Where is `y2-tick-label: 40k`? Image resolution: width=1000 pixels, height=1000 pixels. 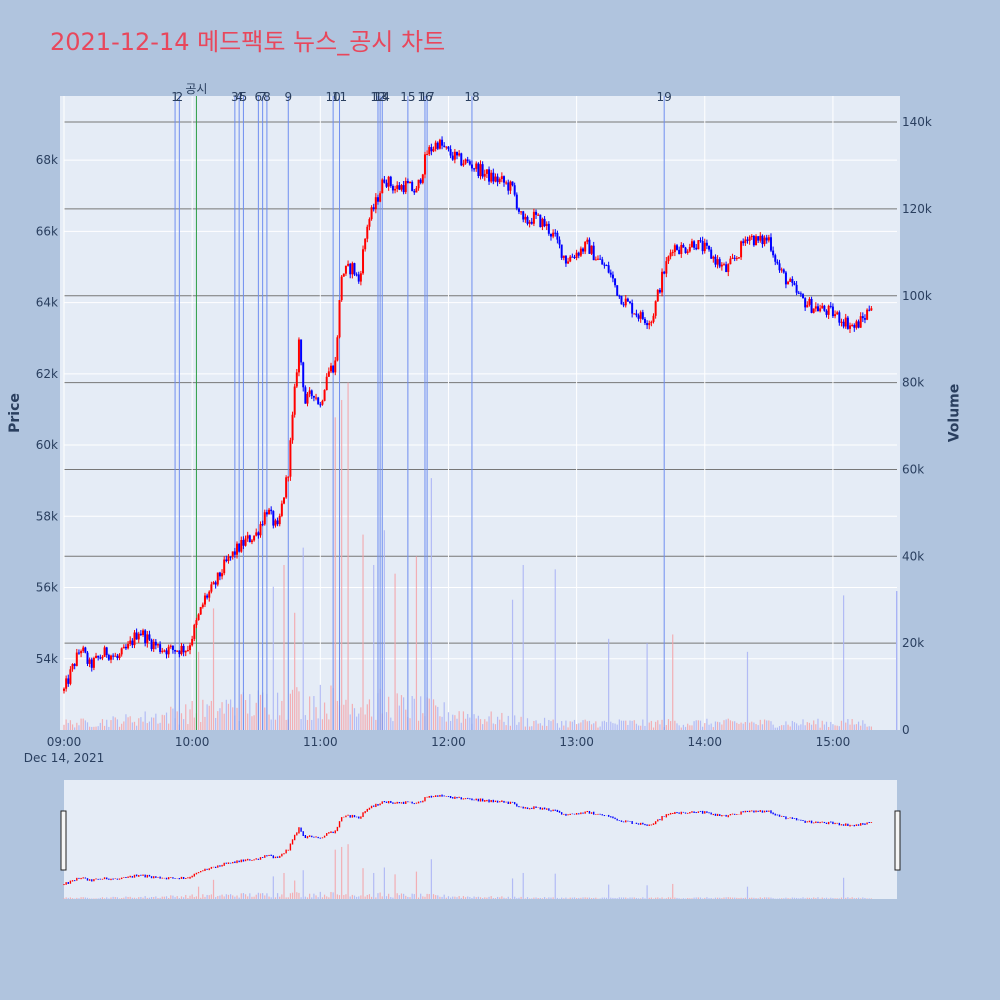
y2-tick-label: 40k is located at coordinates (913, 556).